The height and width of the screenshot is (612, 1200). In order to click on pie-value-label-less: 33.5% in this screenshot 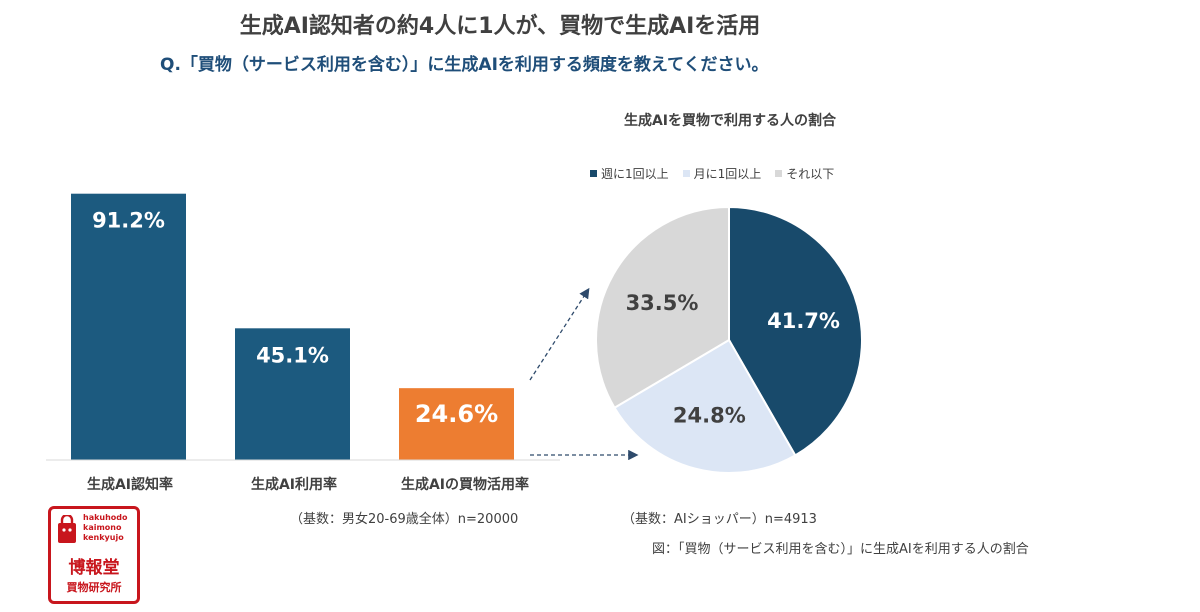, I will do `click(662, 303)`.